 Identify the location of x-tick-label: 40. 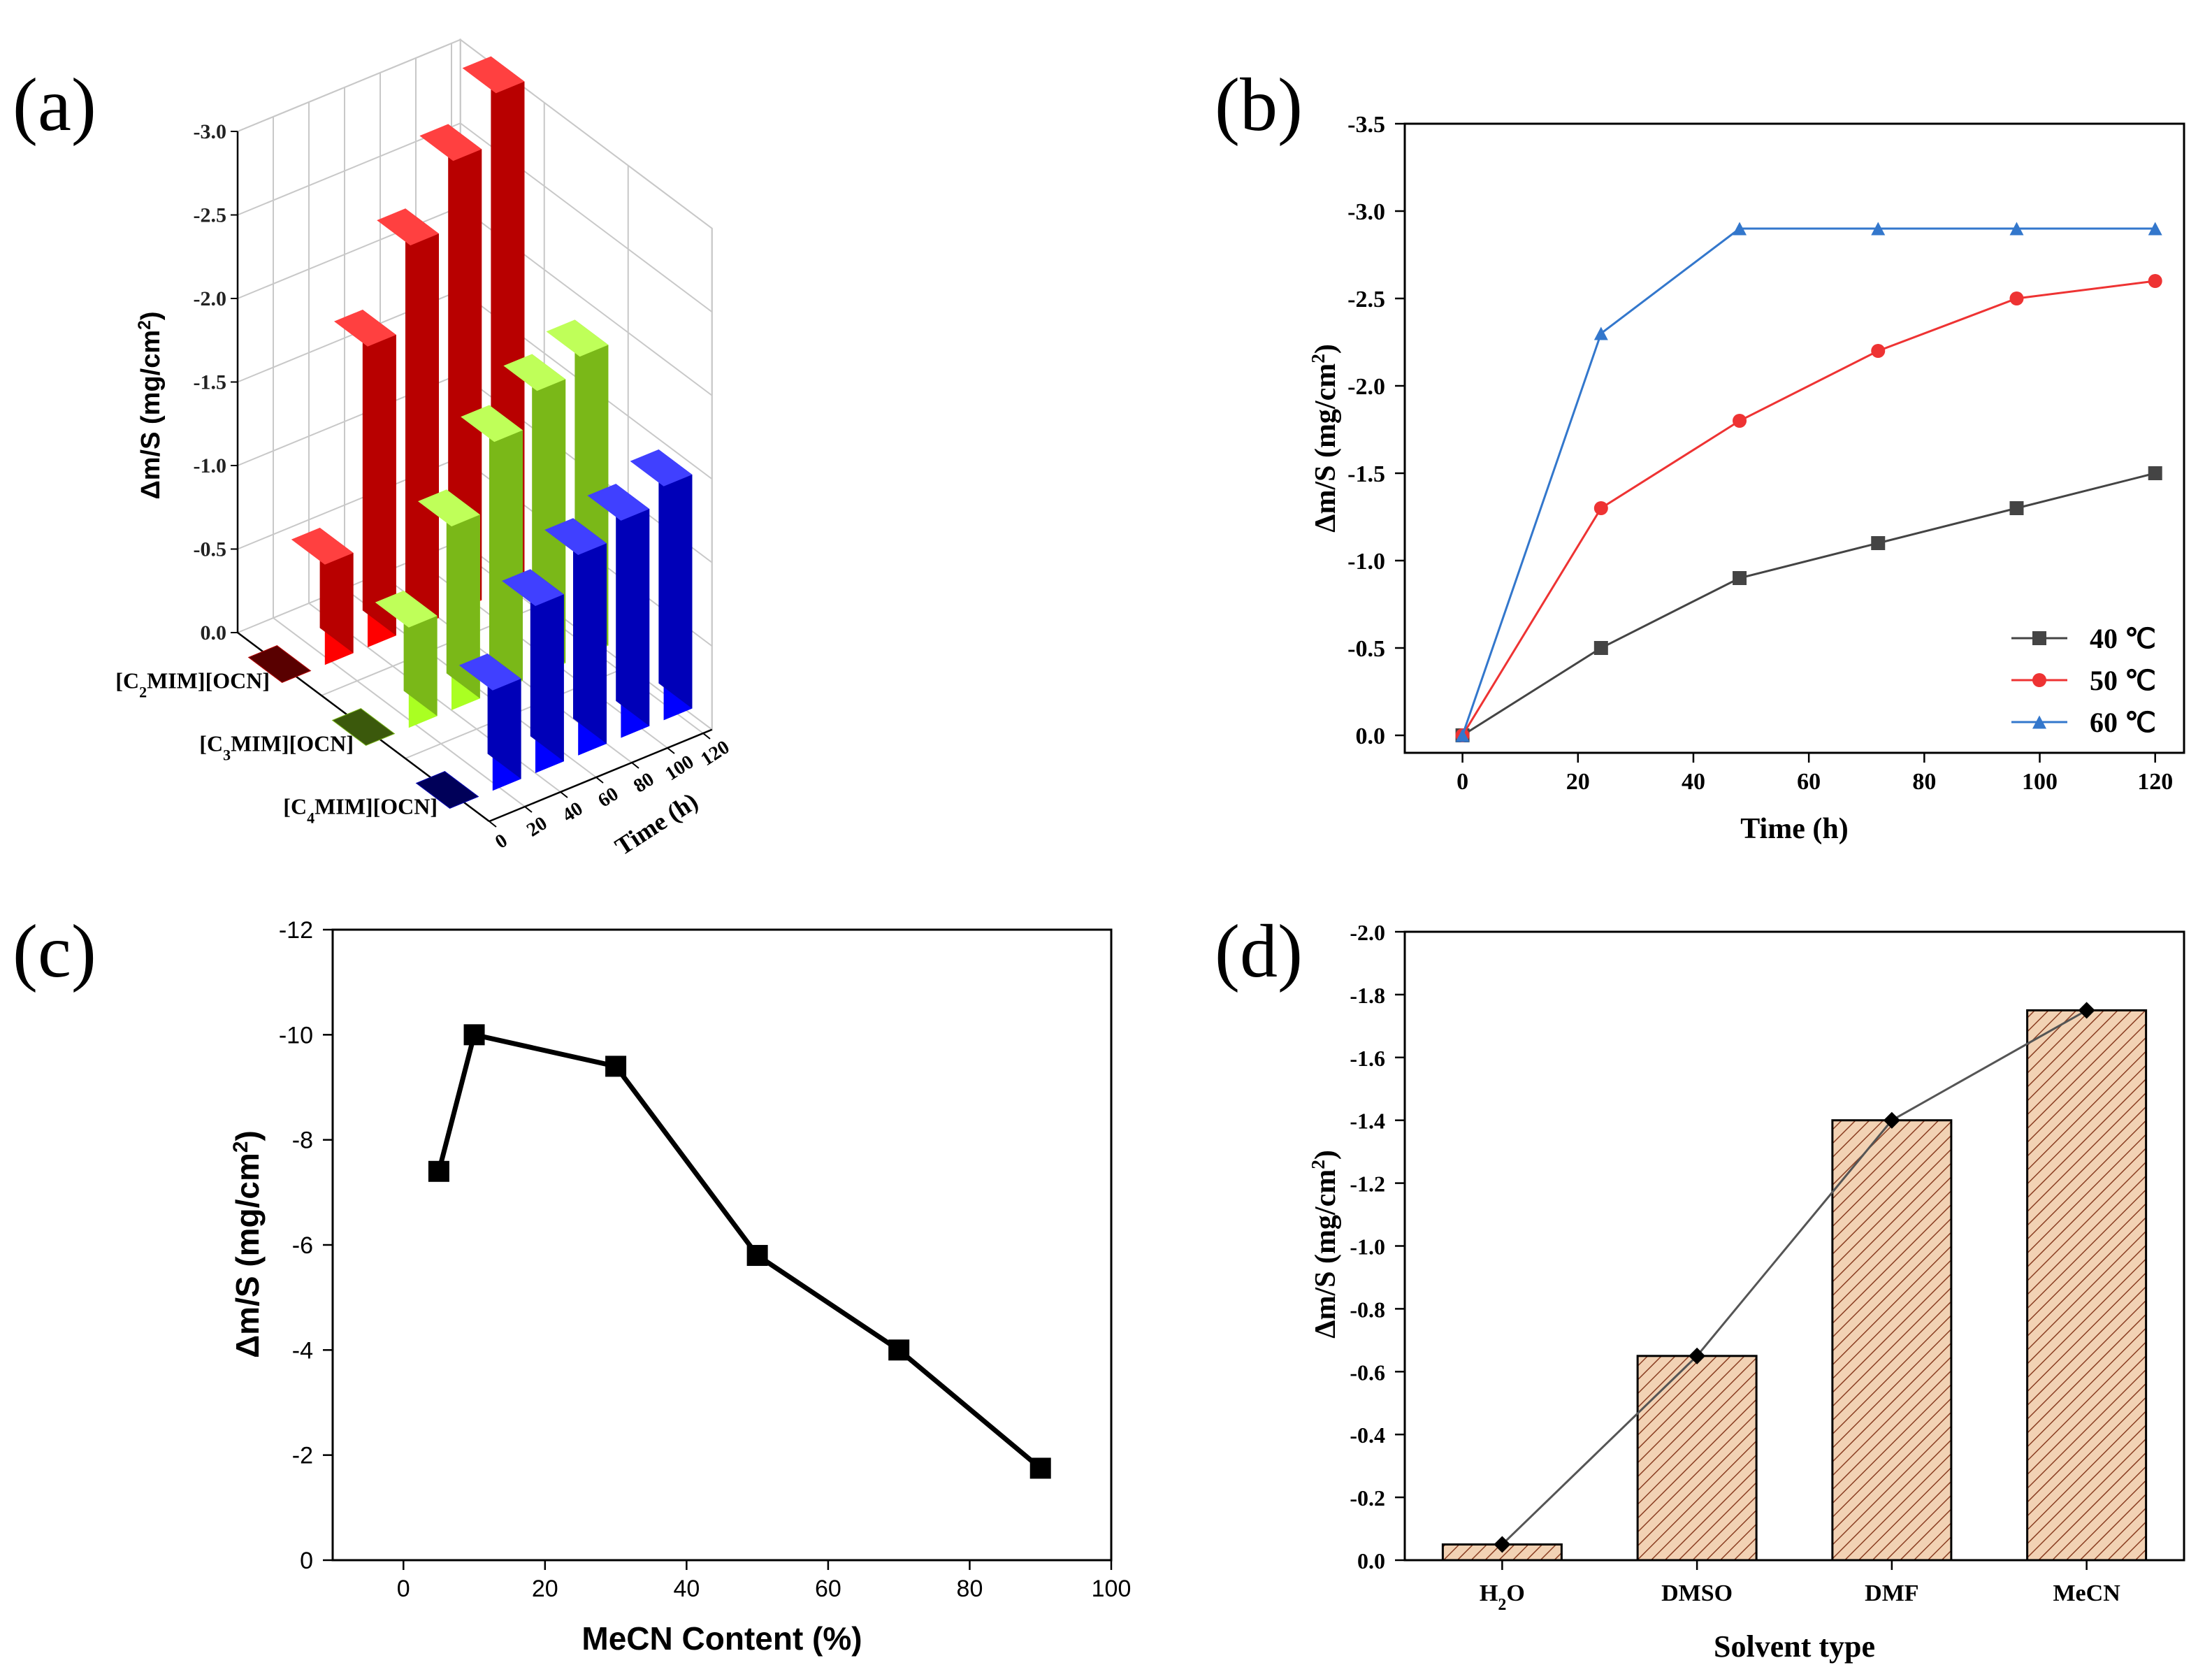
(1693, 782).